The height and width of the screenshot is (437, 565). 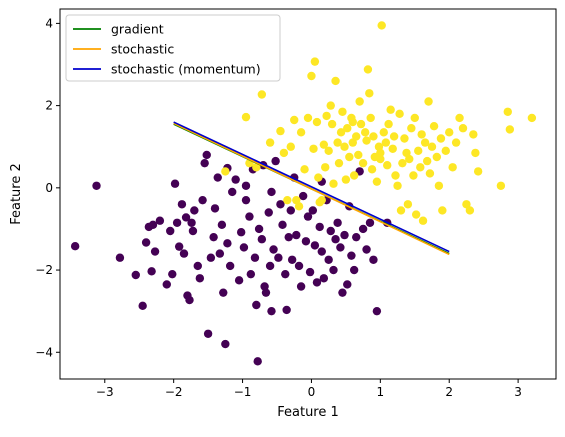 I want to click on y-tick-label-1: −2, so click(x=44, y=270).